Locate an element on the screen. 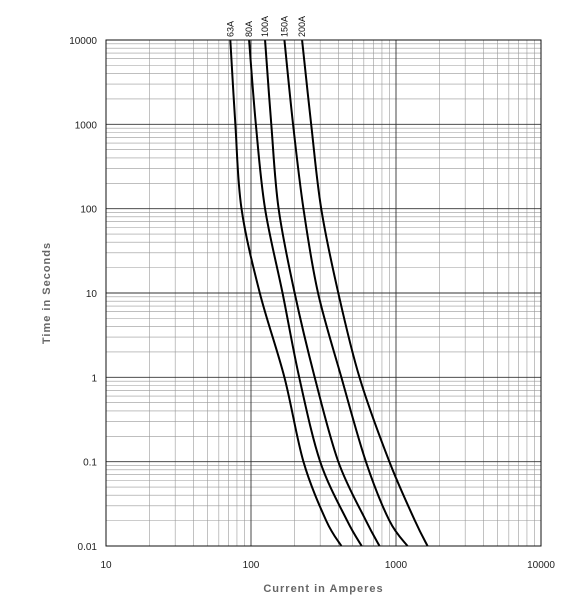 The width and height of the screenshot is (585, 604). y-tick-label: 0.01 is located at coordinates (88, 547).